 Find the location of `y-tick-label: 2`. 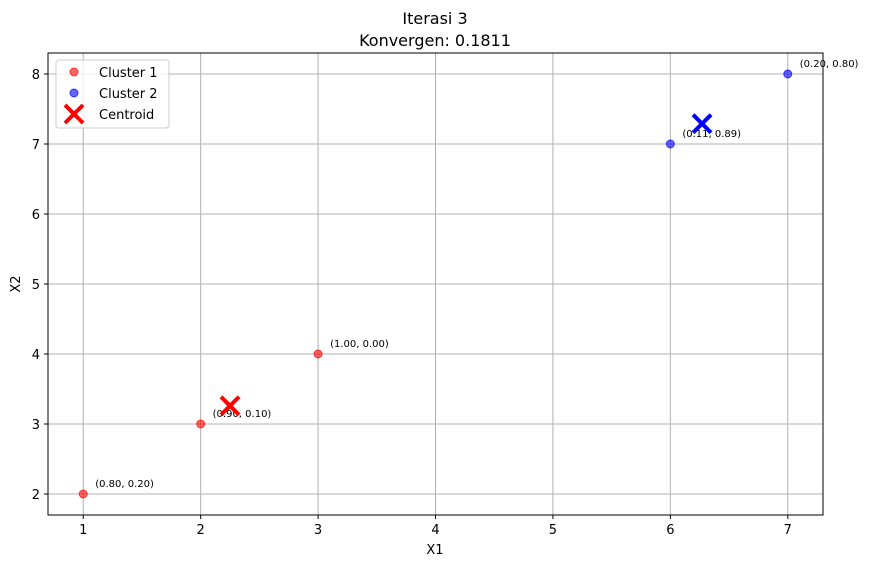

y-tick-label: 2 is located at coordinates (36, 495).